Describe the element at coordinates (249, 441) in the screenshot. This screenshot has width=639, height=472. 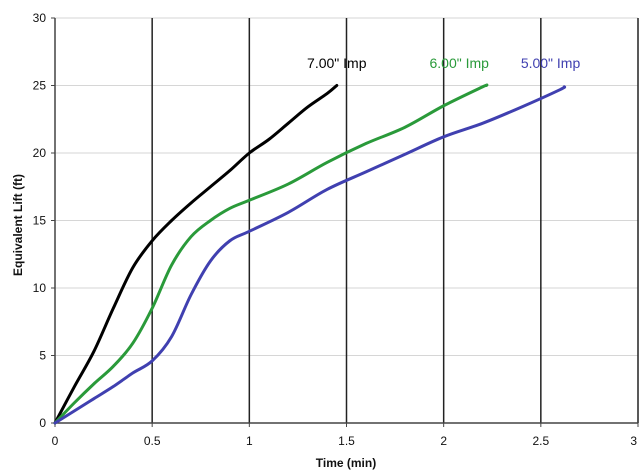
I see `x-tick-label-2: 1` at that location.